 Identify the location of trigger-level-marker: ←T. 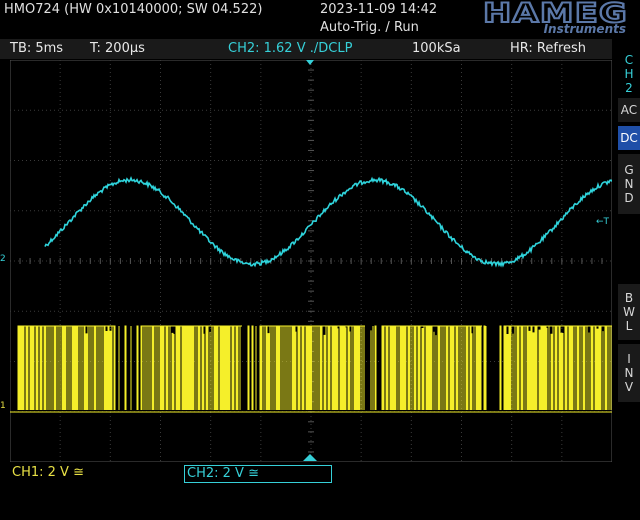
(603, 222).